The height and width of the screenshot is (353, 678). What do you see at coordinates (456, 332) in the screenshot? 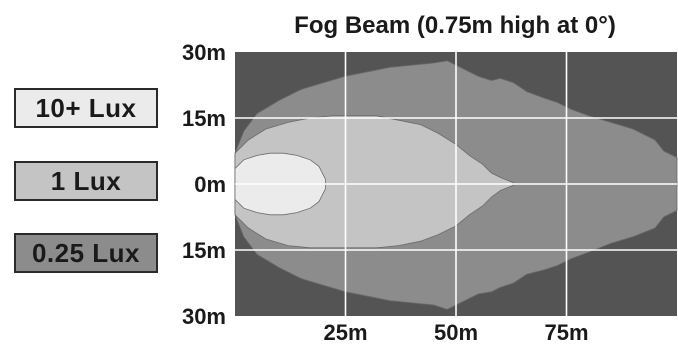
I see `x-tick-label: 50m` at bounding box center [456, 332].